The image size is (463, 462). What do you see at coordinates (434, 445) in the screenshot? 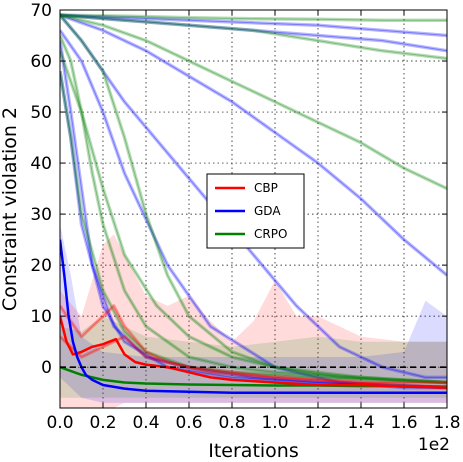
I see `x-axis-multiplier: 1e2` at bounding box center [434, 445].